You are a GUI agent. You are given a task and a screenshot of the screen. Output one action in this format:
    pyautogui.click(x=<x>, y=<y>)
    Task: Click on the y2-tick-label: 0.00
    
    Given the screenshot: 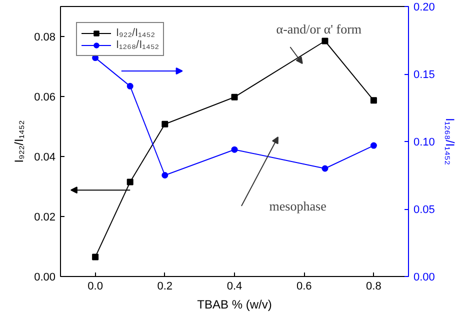 What is the action you would take?
    pyautogui.click(x=424, y=278)
    